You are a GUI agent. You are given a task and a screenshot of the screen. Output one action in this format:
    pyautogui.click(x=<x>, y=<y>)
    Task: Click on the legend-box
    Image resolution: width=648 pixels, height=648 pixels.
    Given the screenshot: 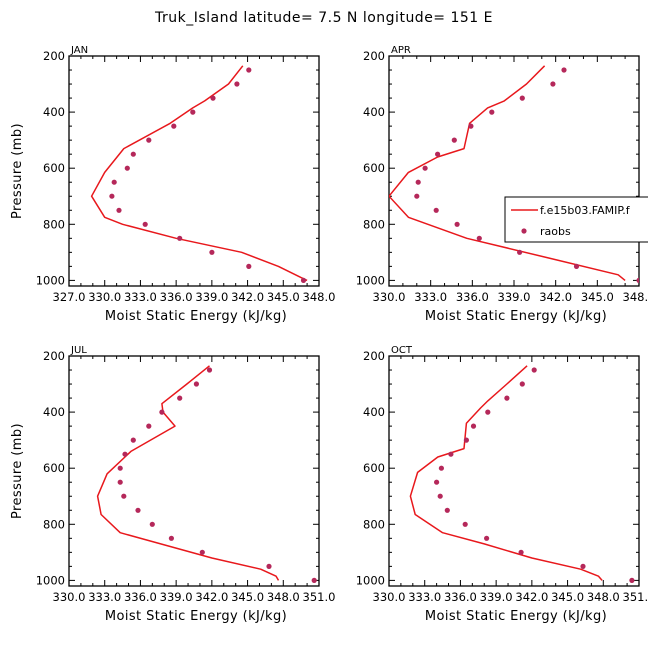 What is the action you would take?
    pyautogui.click(x=576, y=219)
    